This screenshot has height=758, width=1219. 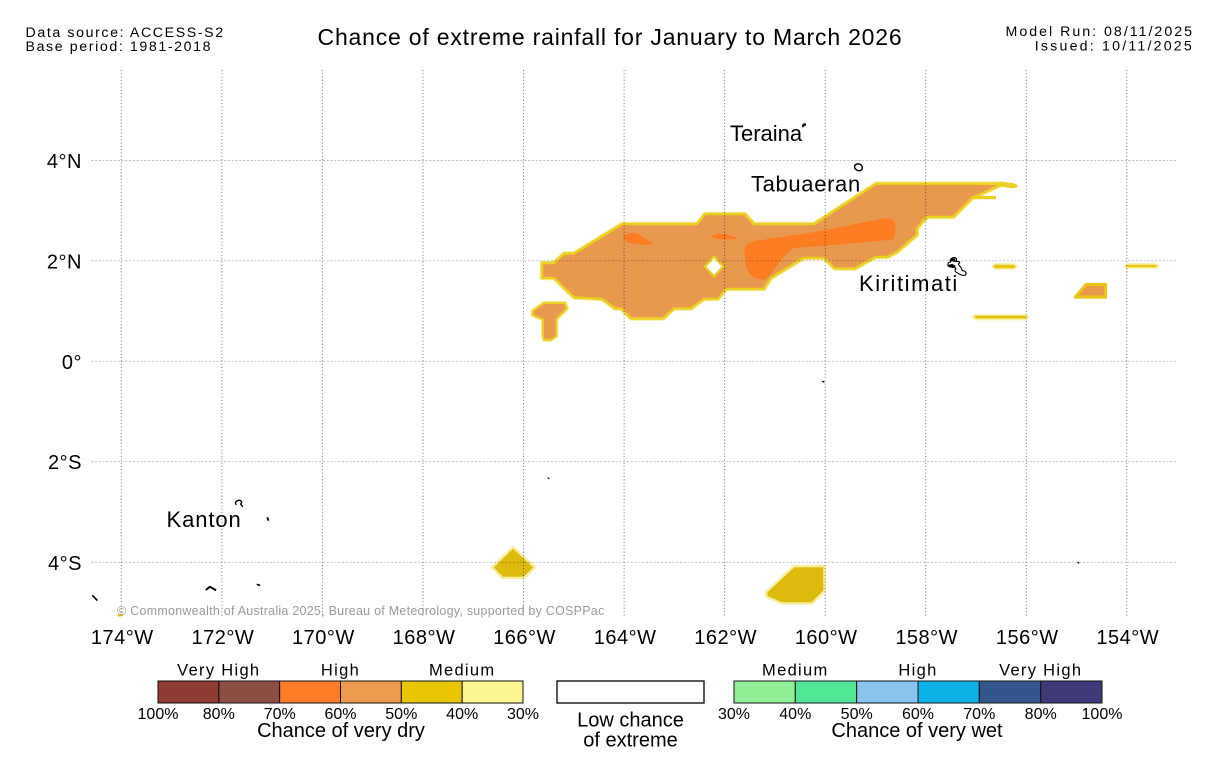 What do you see at coordinates (917, 731) in the screenshot?
I see `svg-text: Chance of very wet` at bounding box center [917, 731].